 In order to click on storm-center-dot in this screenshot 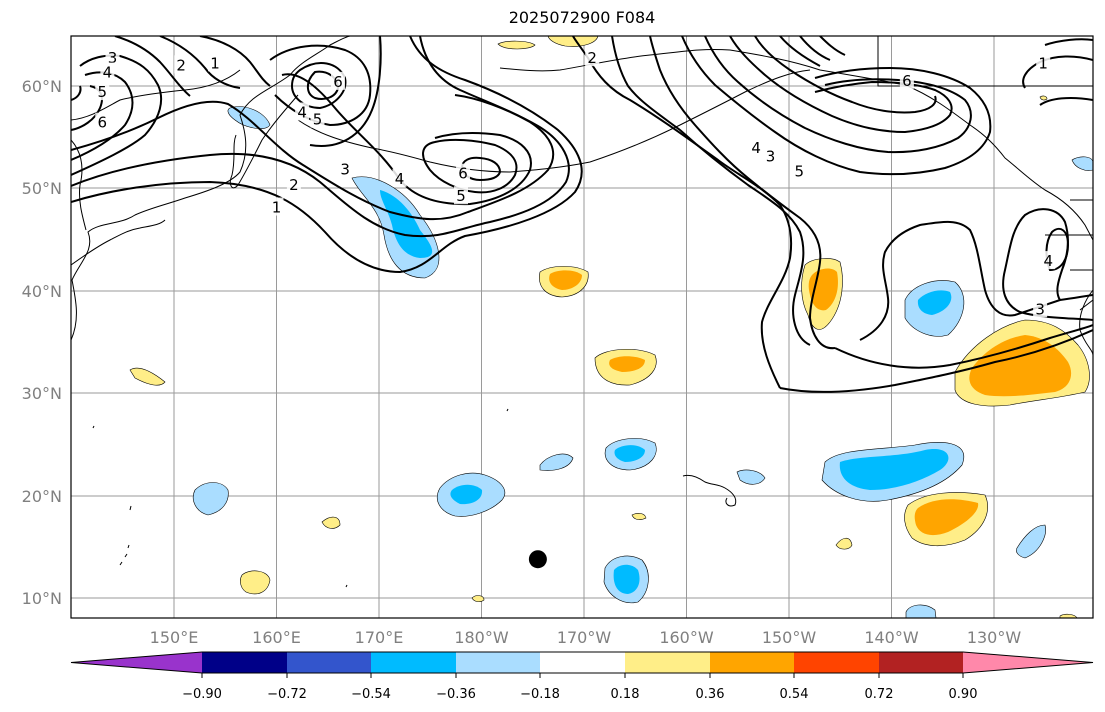, I will do `click(537, 559)`.